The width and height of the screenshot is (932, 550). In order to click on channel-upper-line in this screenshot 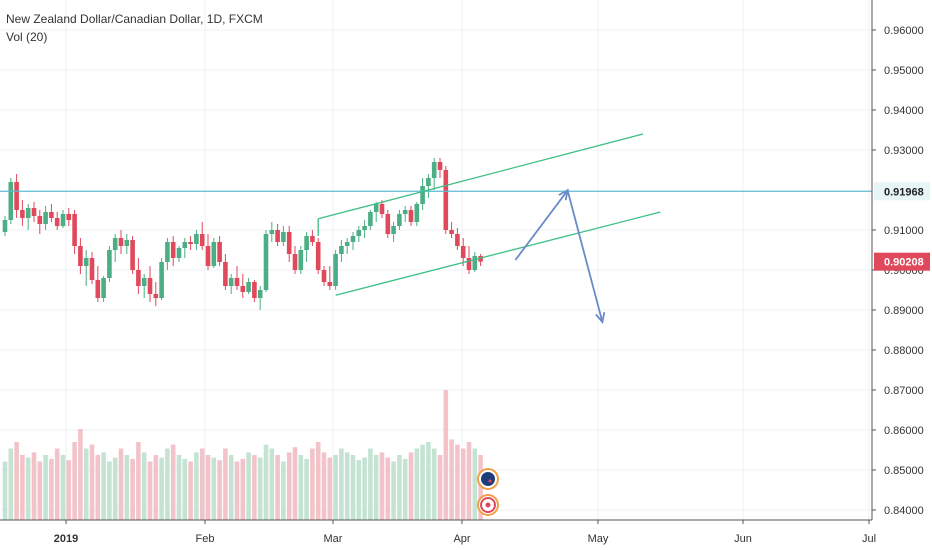, I will do `click(481, 176)`.